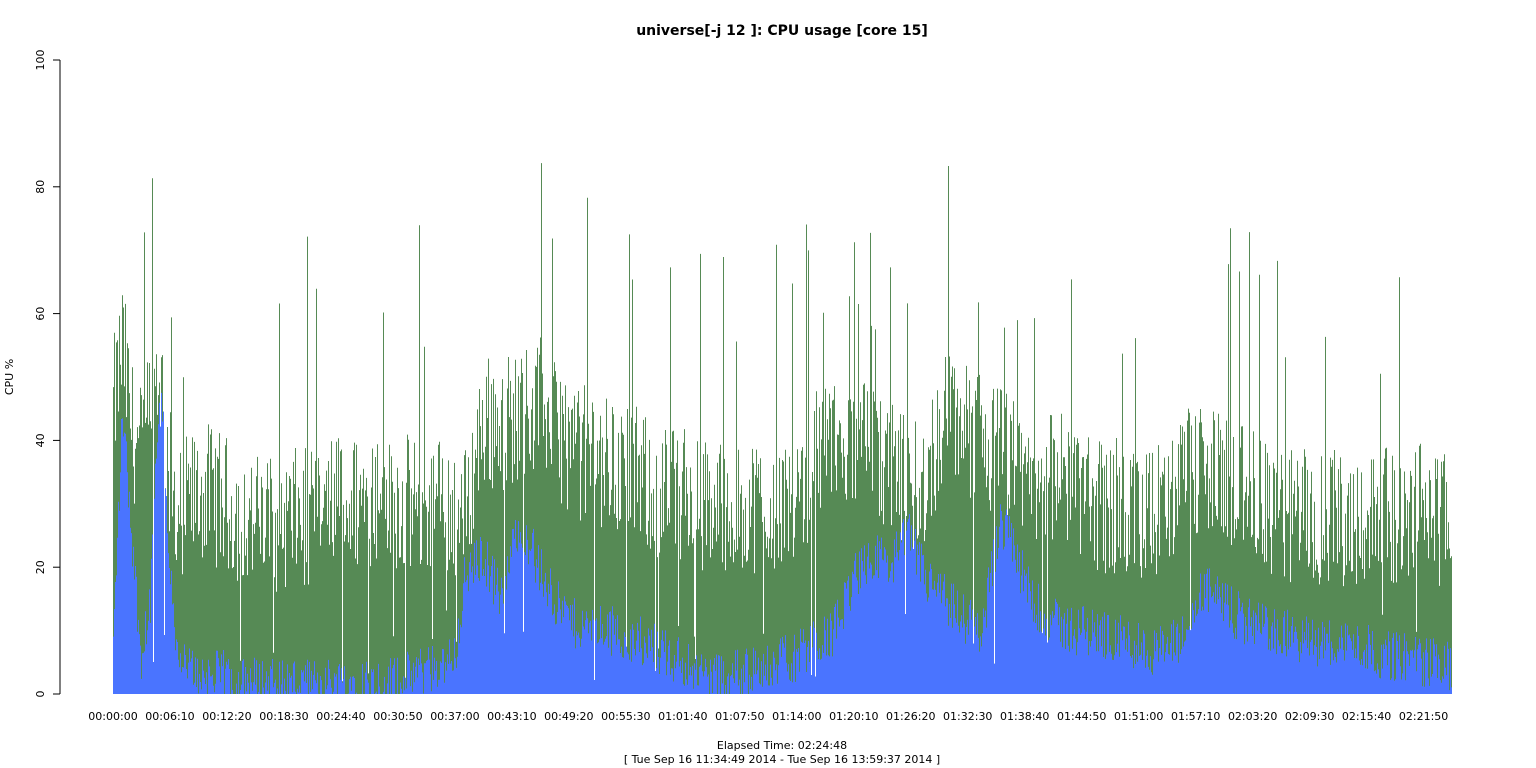  Describe the element at coordinates (739, 716) in the screenshot. I see `x-tick-label: 01:07:50` at that location.